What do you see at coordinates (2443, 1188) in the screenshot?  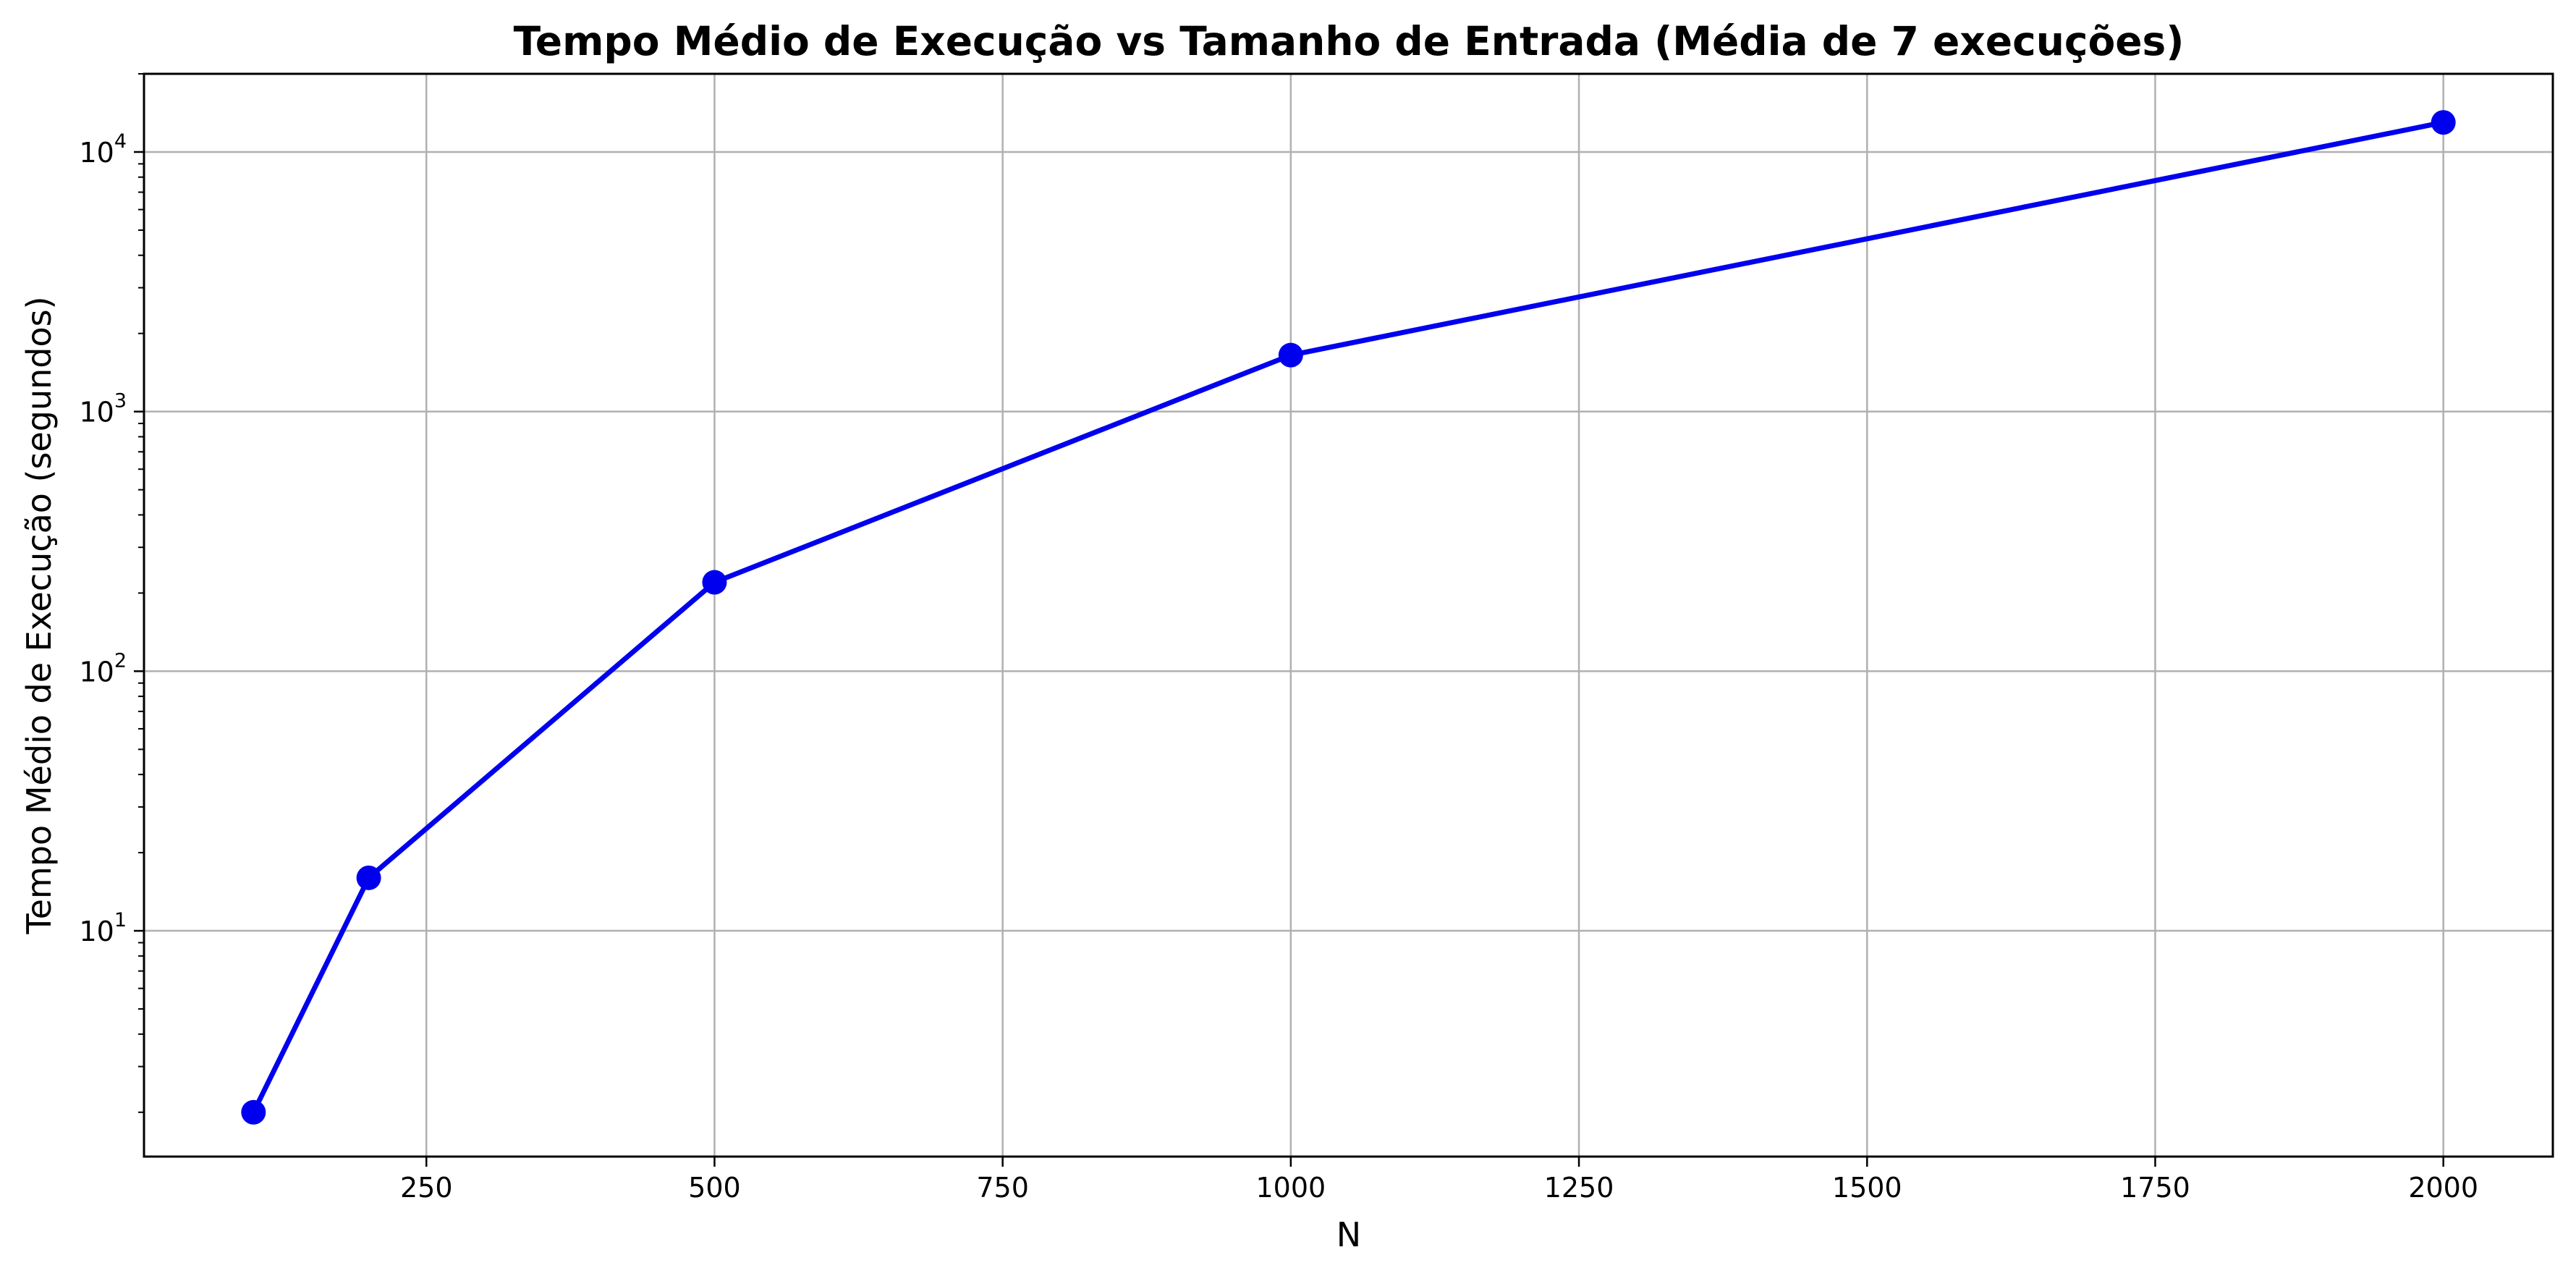 I see `x-tick-label: 2000` at bounding box center [2443, 1188].